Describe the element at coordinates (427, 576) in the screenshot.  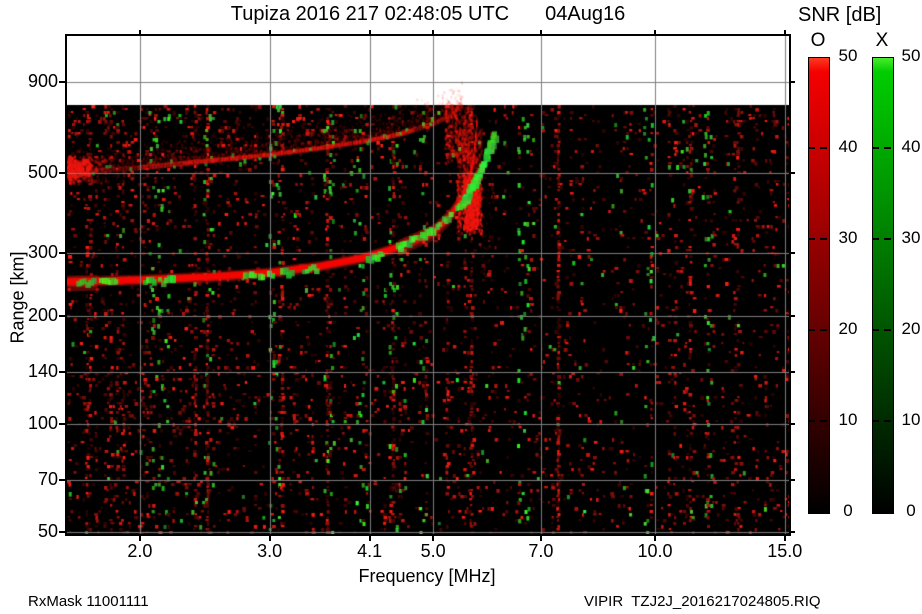
I see `x-axis-title: Frequency [MHz]` at that location.